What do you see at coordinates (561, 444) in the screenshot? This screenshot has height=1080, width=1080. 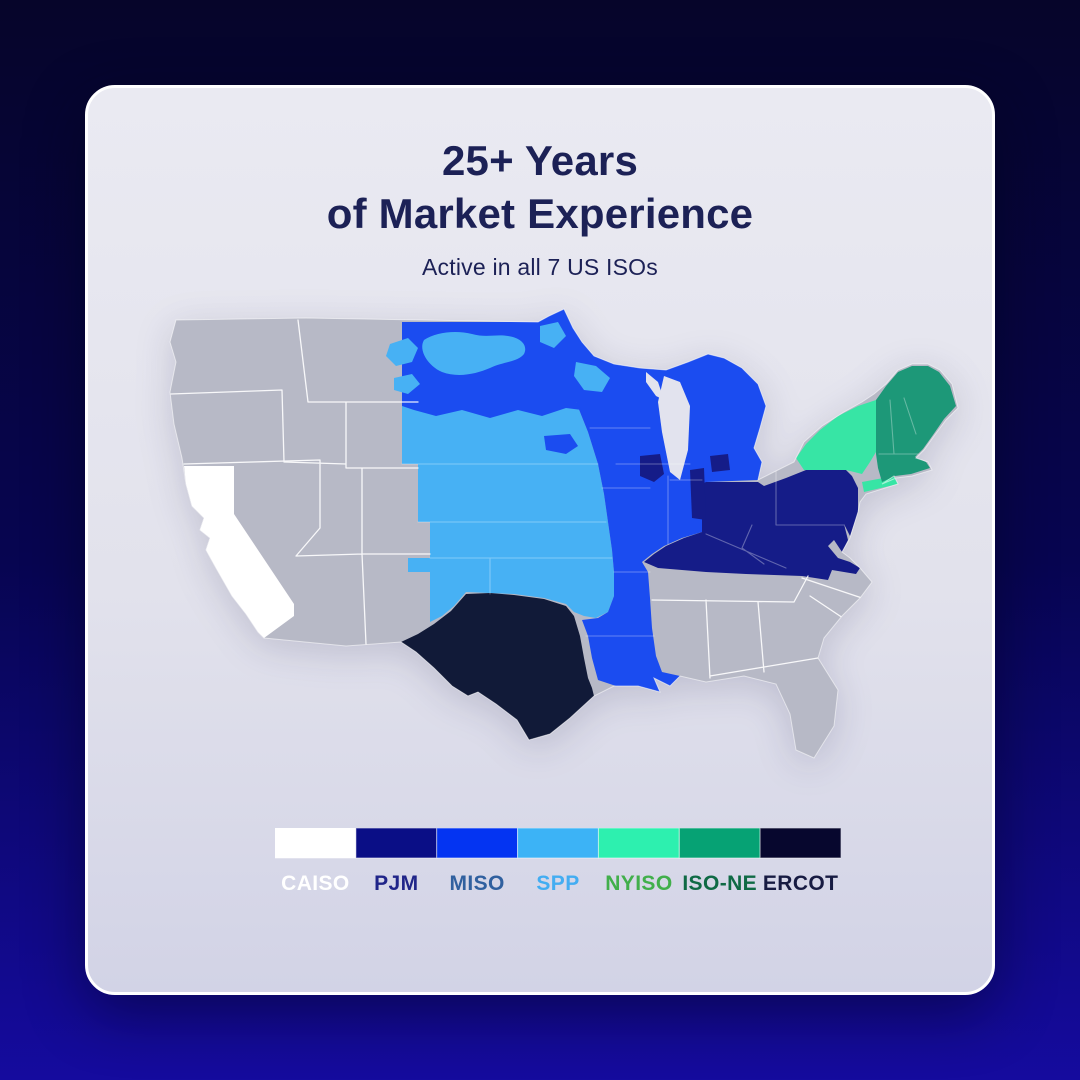 I see `region-miso-omaha-pocket` at bounding box center [561, 444].